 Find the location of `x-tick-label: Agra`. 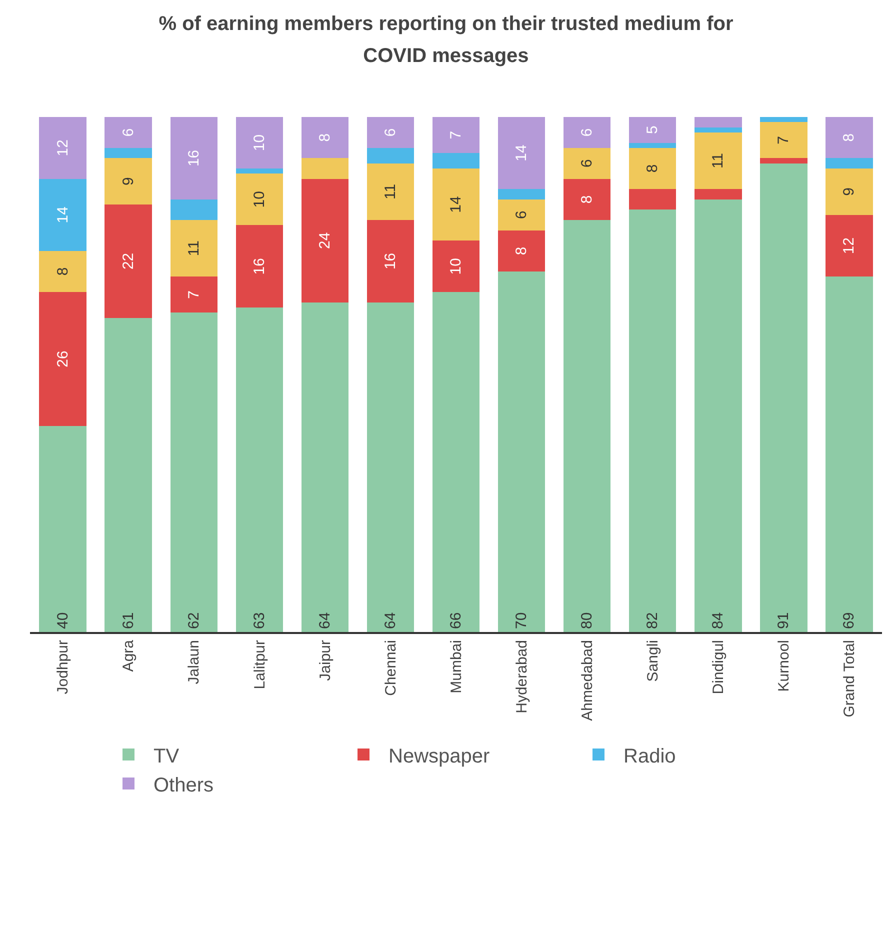

x-tick-label: Agra is located at coordinates (129, 655).